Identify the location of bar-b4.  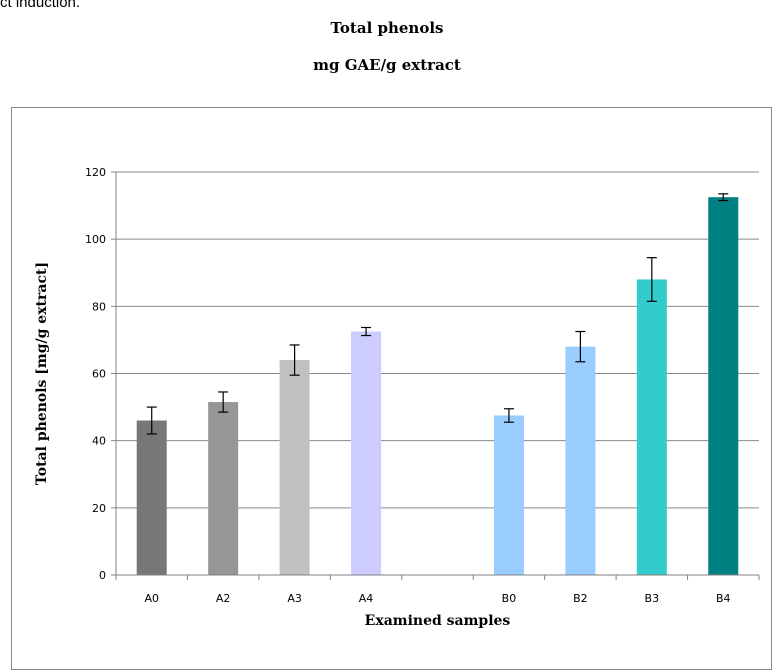
(723, 386).